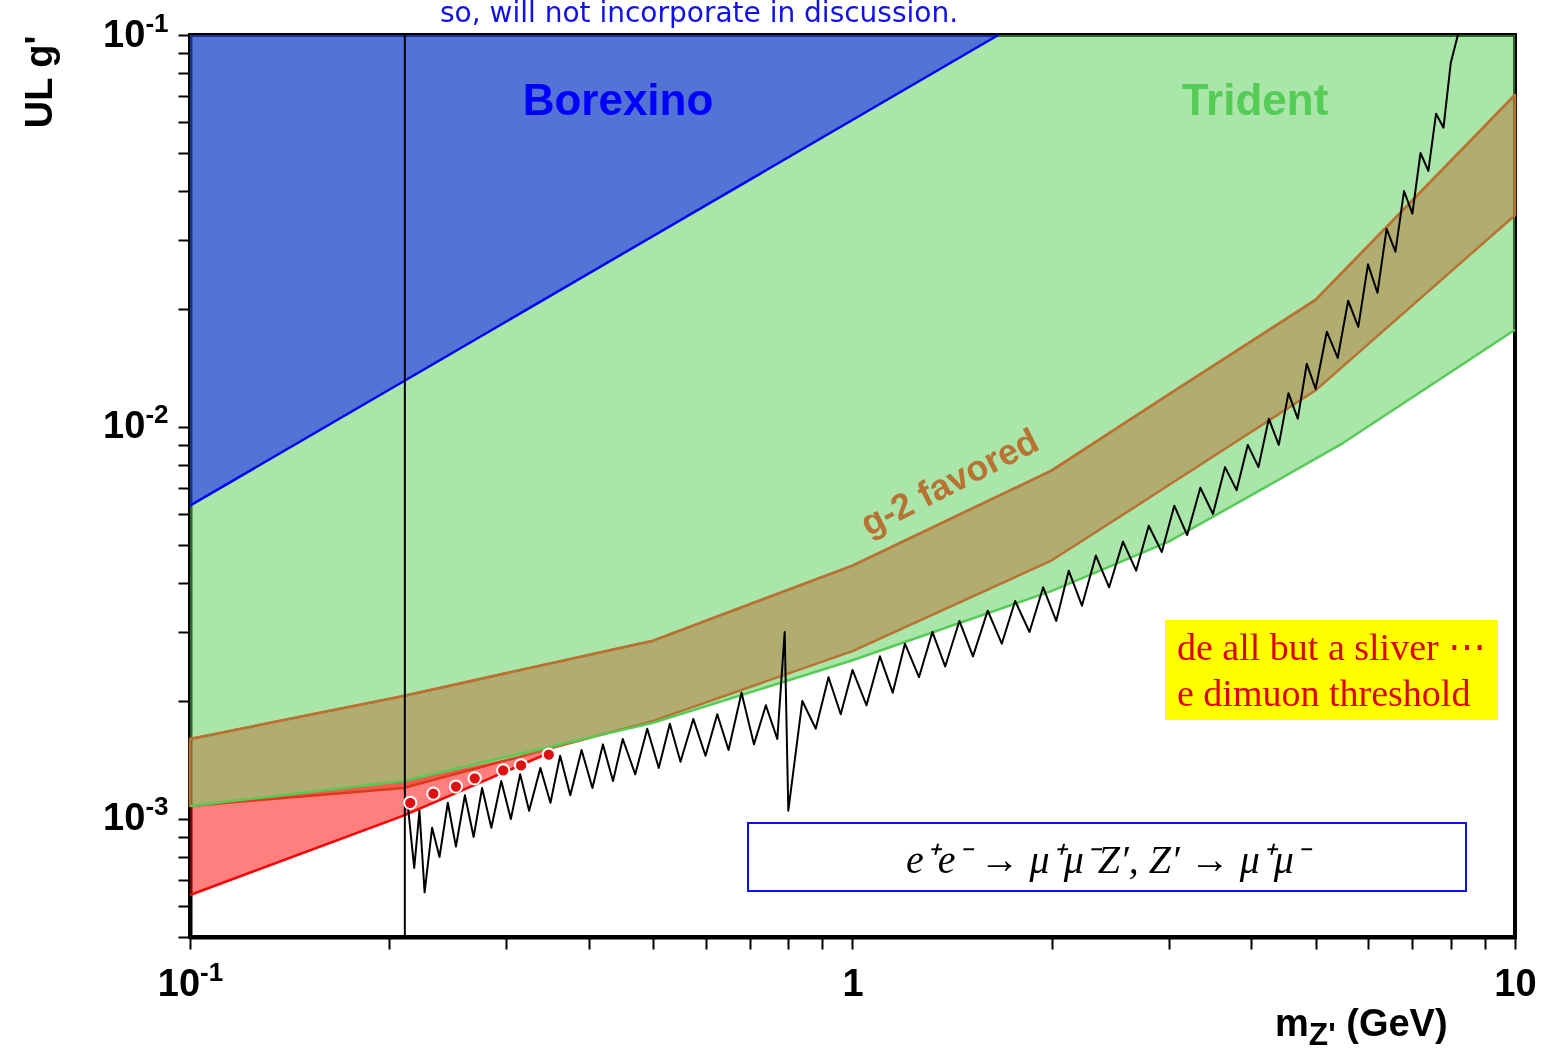 This screenshot has height=1060, width=1545. I want to click on annotation: e dimuon threshold, so click(1324, 693).